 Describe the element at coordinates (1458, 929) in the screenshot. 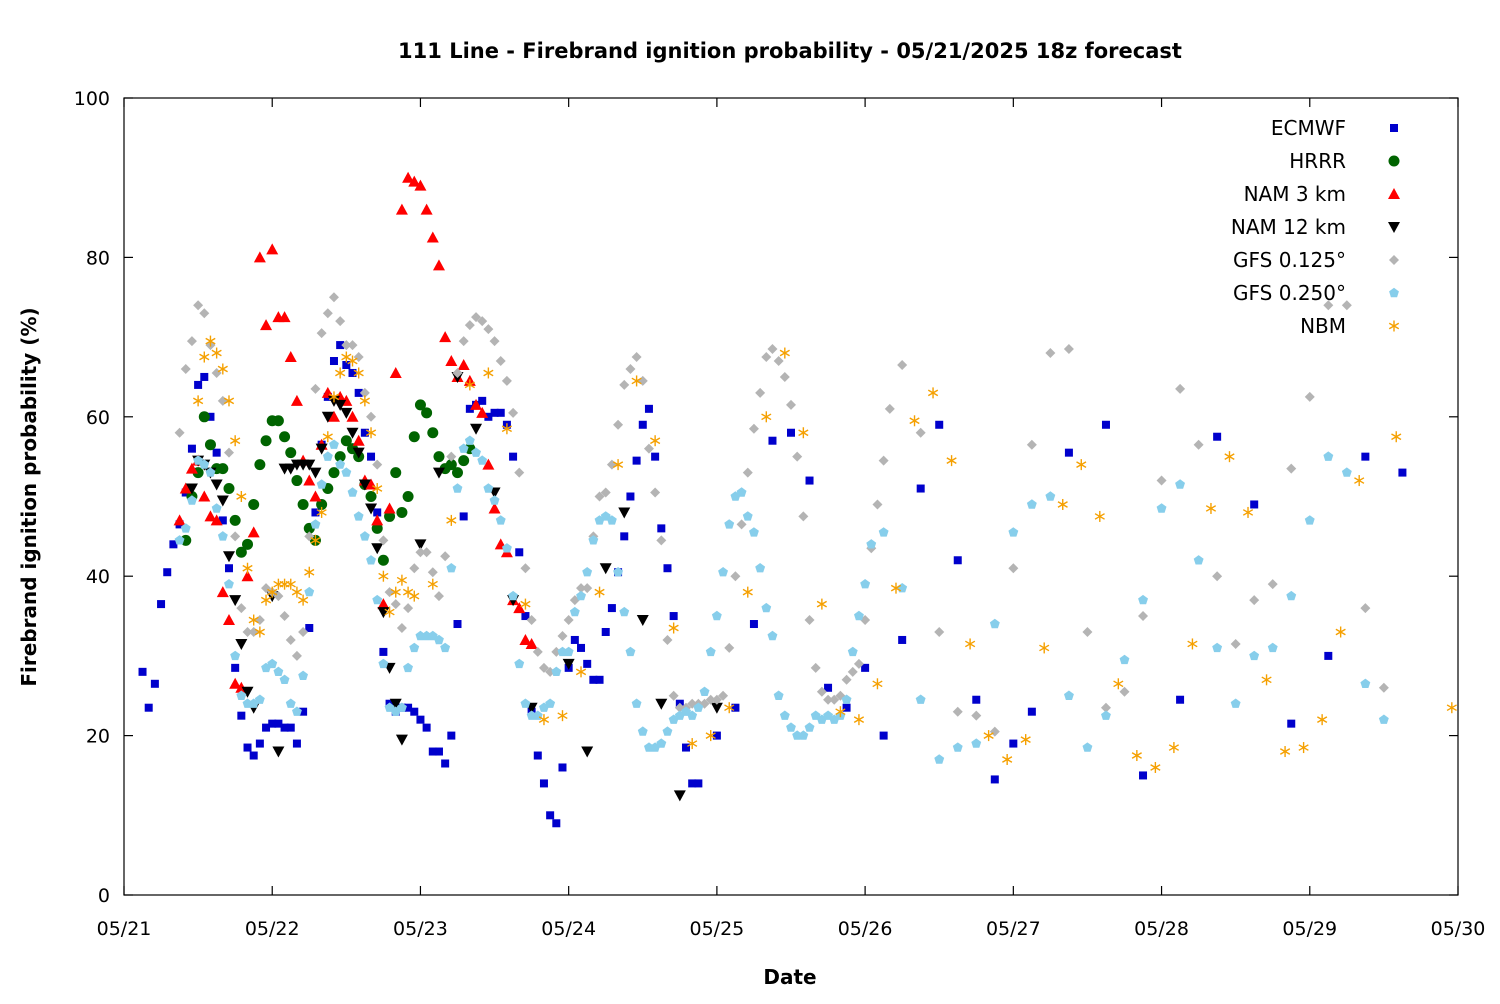

I see `x-tick-label: 05/30` at that location.